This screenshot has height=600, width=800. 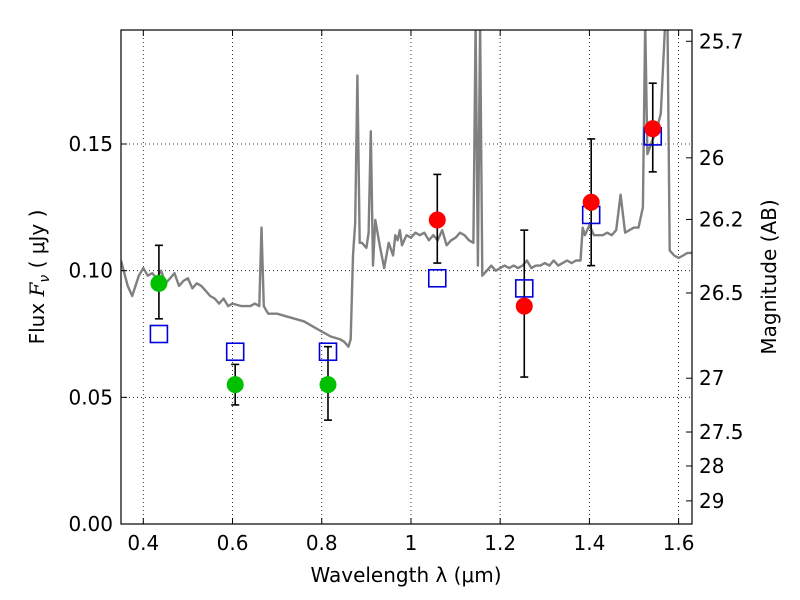 I want to click on y-axis-left-title-subscript: ν, so click(x=45, y=279).